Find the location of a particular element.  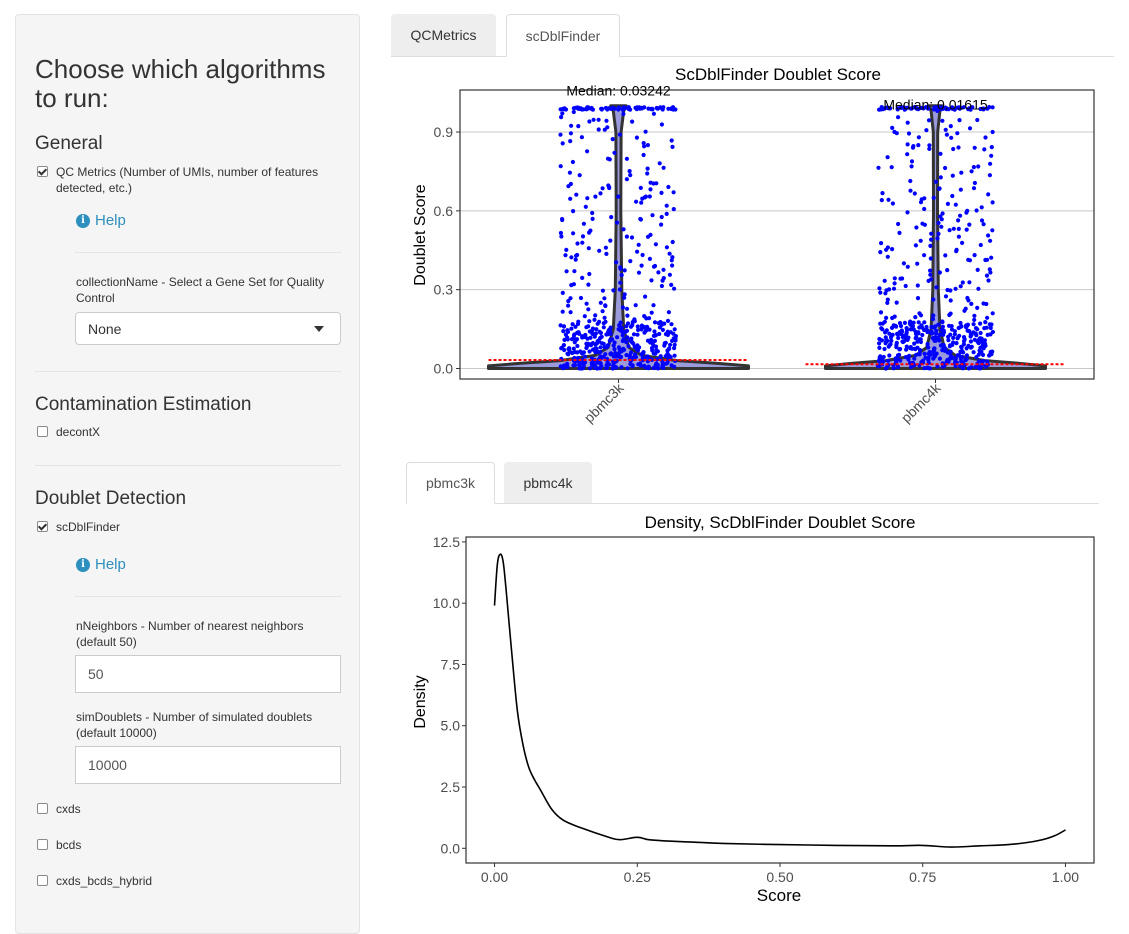

tab-scdblfinder: scDblFinder is located at coordinates (563, 35).